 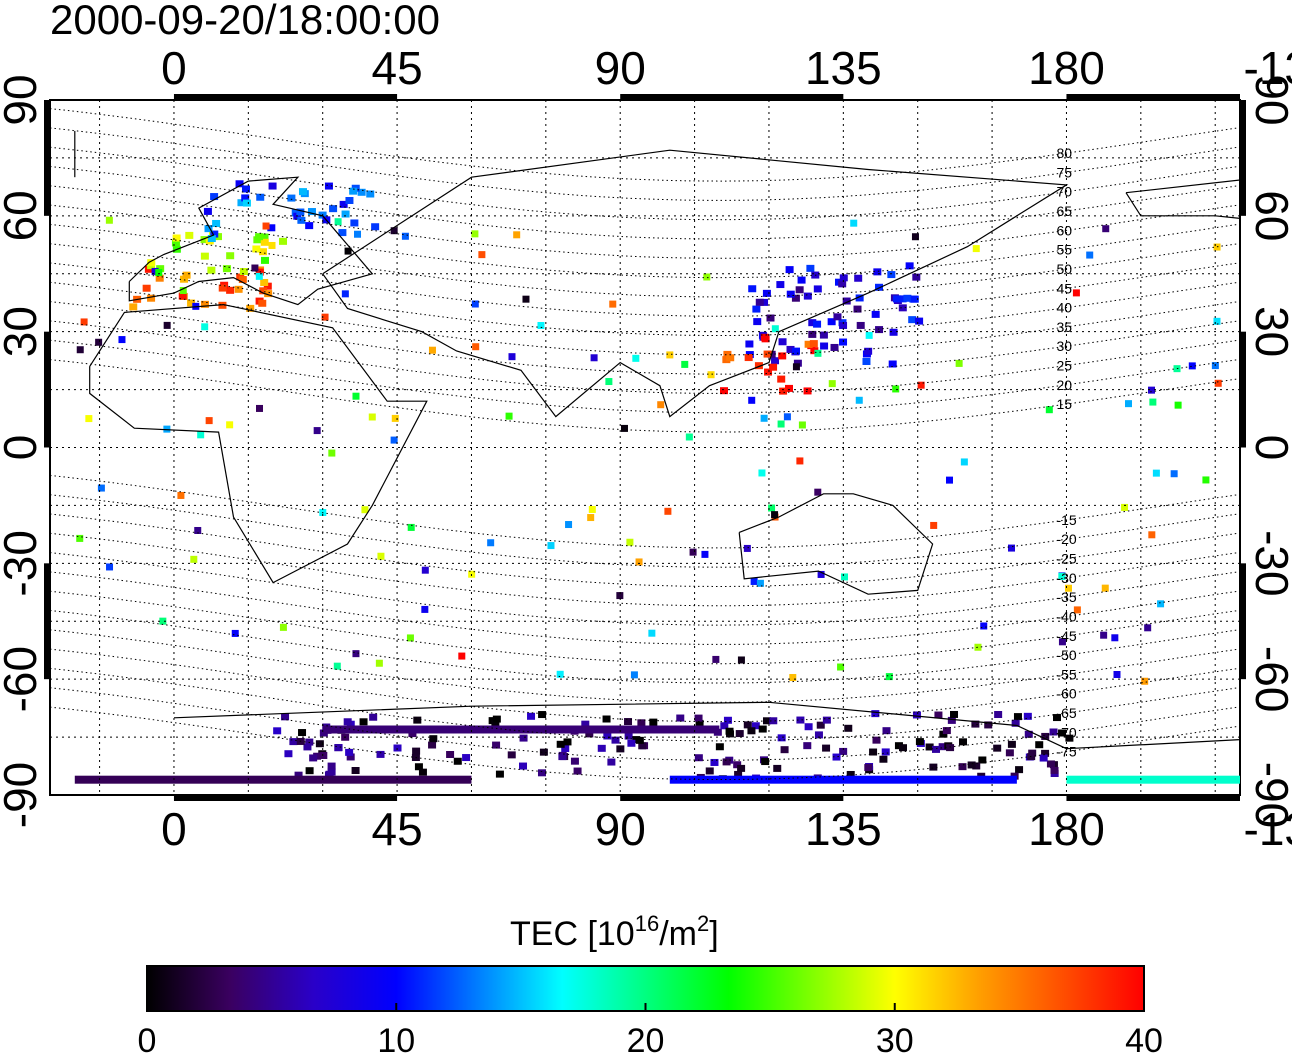 What do you see at coordinates (678, 934) in the screenshot?
I see `colorbar-title-unit: /m` at bounding box center [678, 934].